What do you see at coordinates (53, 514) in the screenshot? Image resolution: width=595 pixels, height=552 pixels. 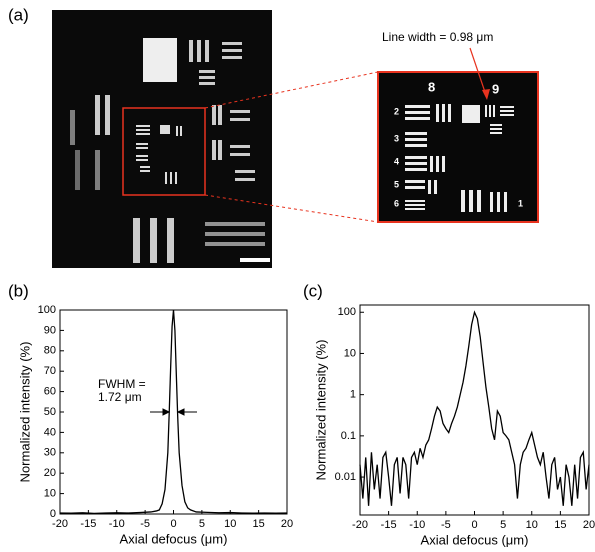 I see `y-tick-label: 0` at bounding box center [53, 514].